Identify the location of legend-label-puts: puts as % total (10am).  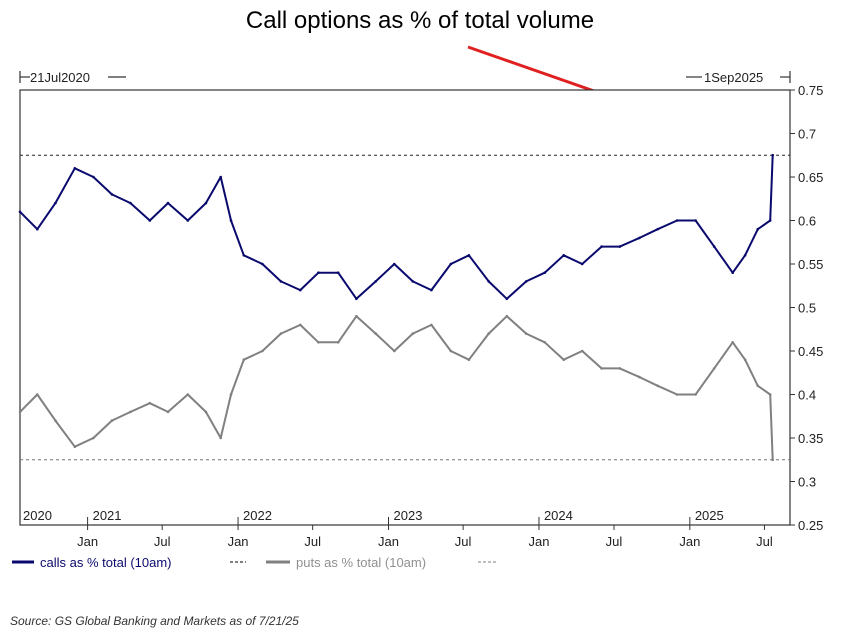
(361, 562).